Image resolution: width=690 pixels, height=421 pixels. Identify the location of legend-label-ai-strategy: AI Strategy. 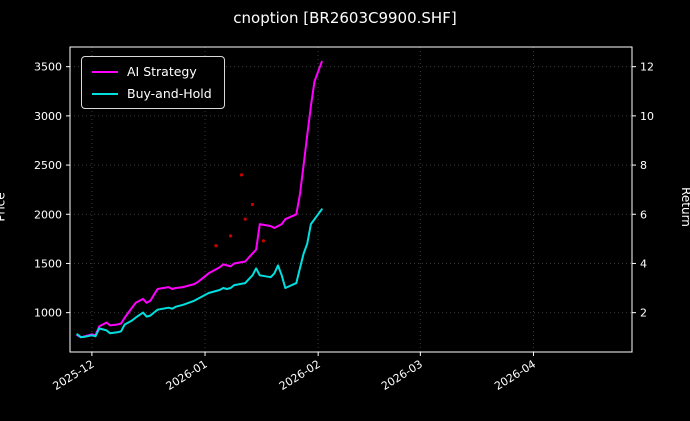
(162, 71).